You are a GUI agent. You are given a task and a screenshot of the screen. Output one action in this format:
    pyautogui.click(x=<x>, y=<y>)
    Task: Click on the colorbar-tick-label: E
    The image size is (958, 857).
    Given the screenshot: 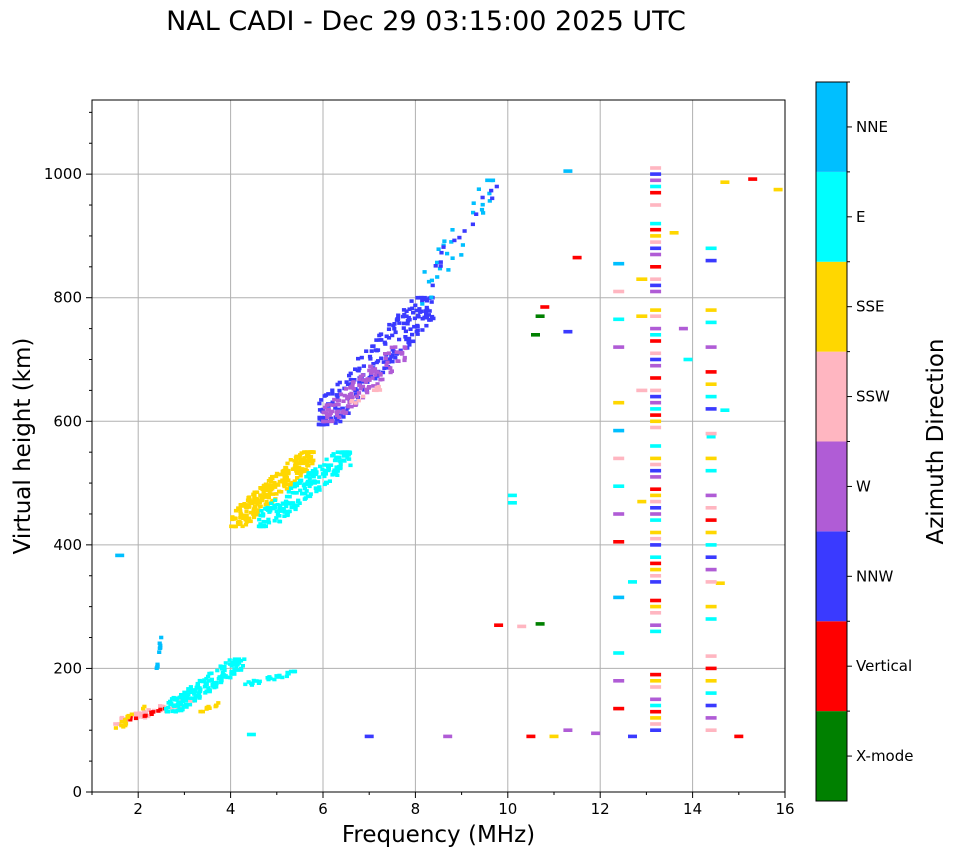 What is the action you would take?
    pyautogui.click(x=860, y=217)
    